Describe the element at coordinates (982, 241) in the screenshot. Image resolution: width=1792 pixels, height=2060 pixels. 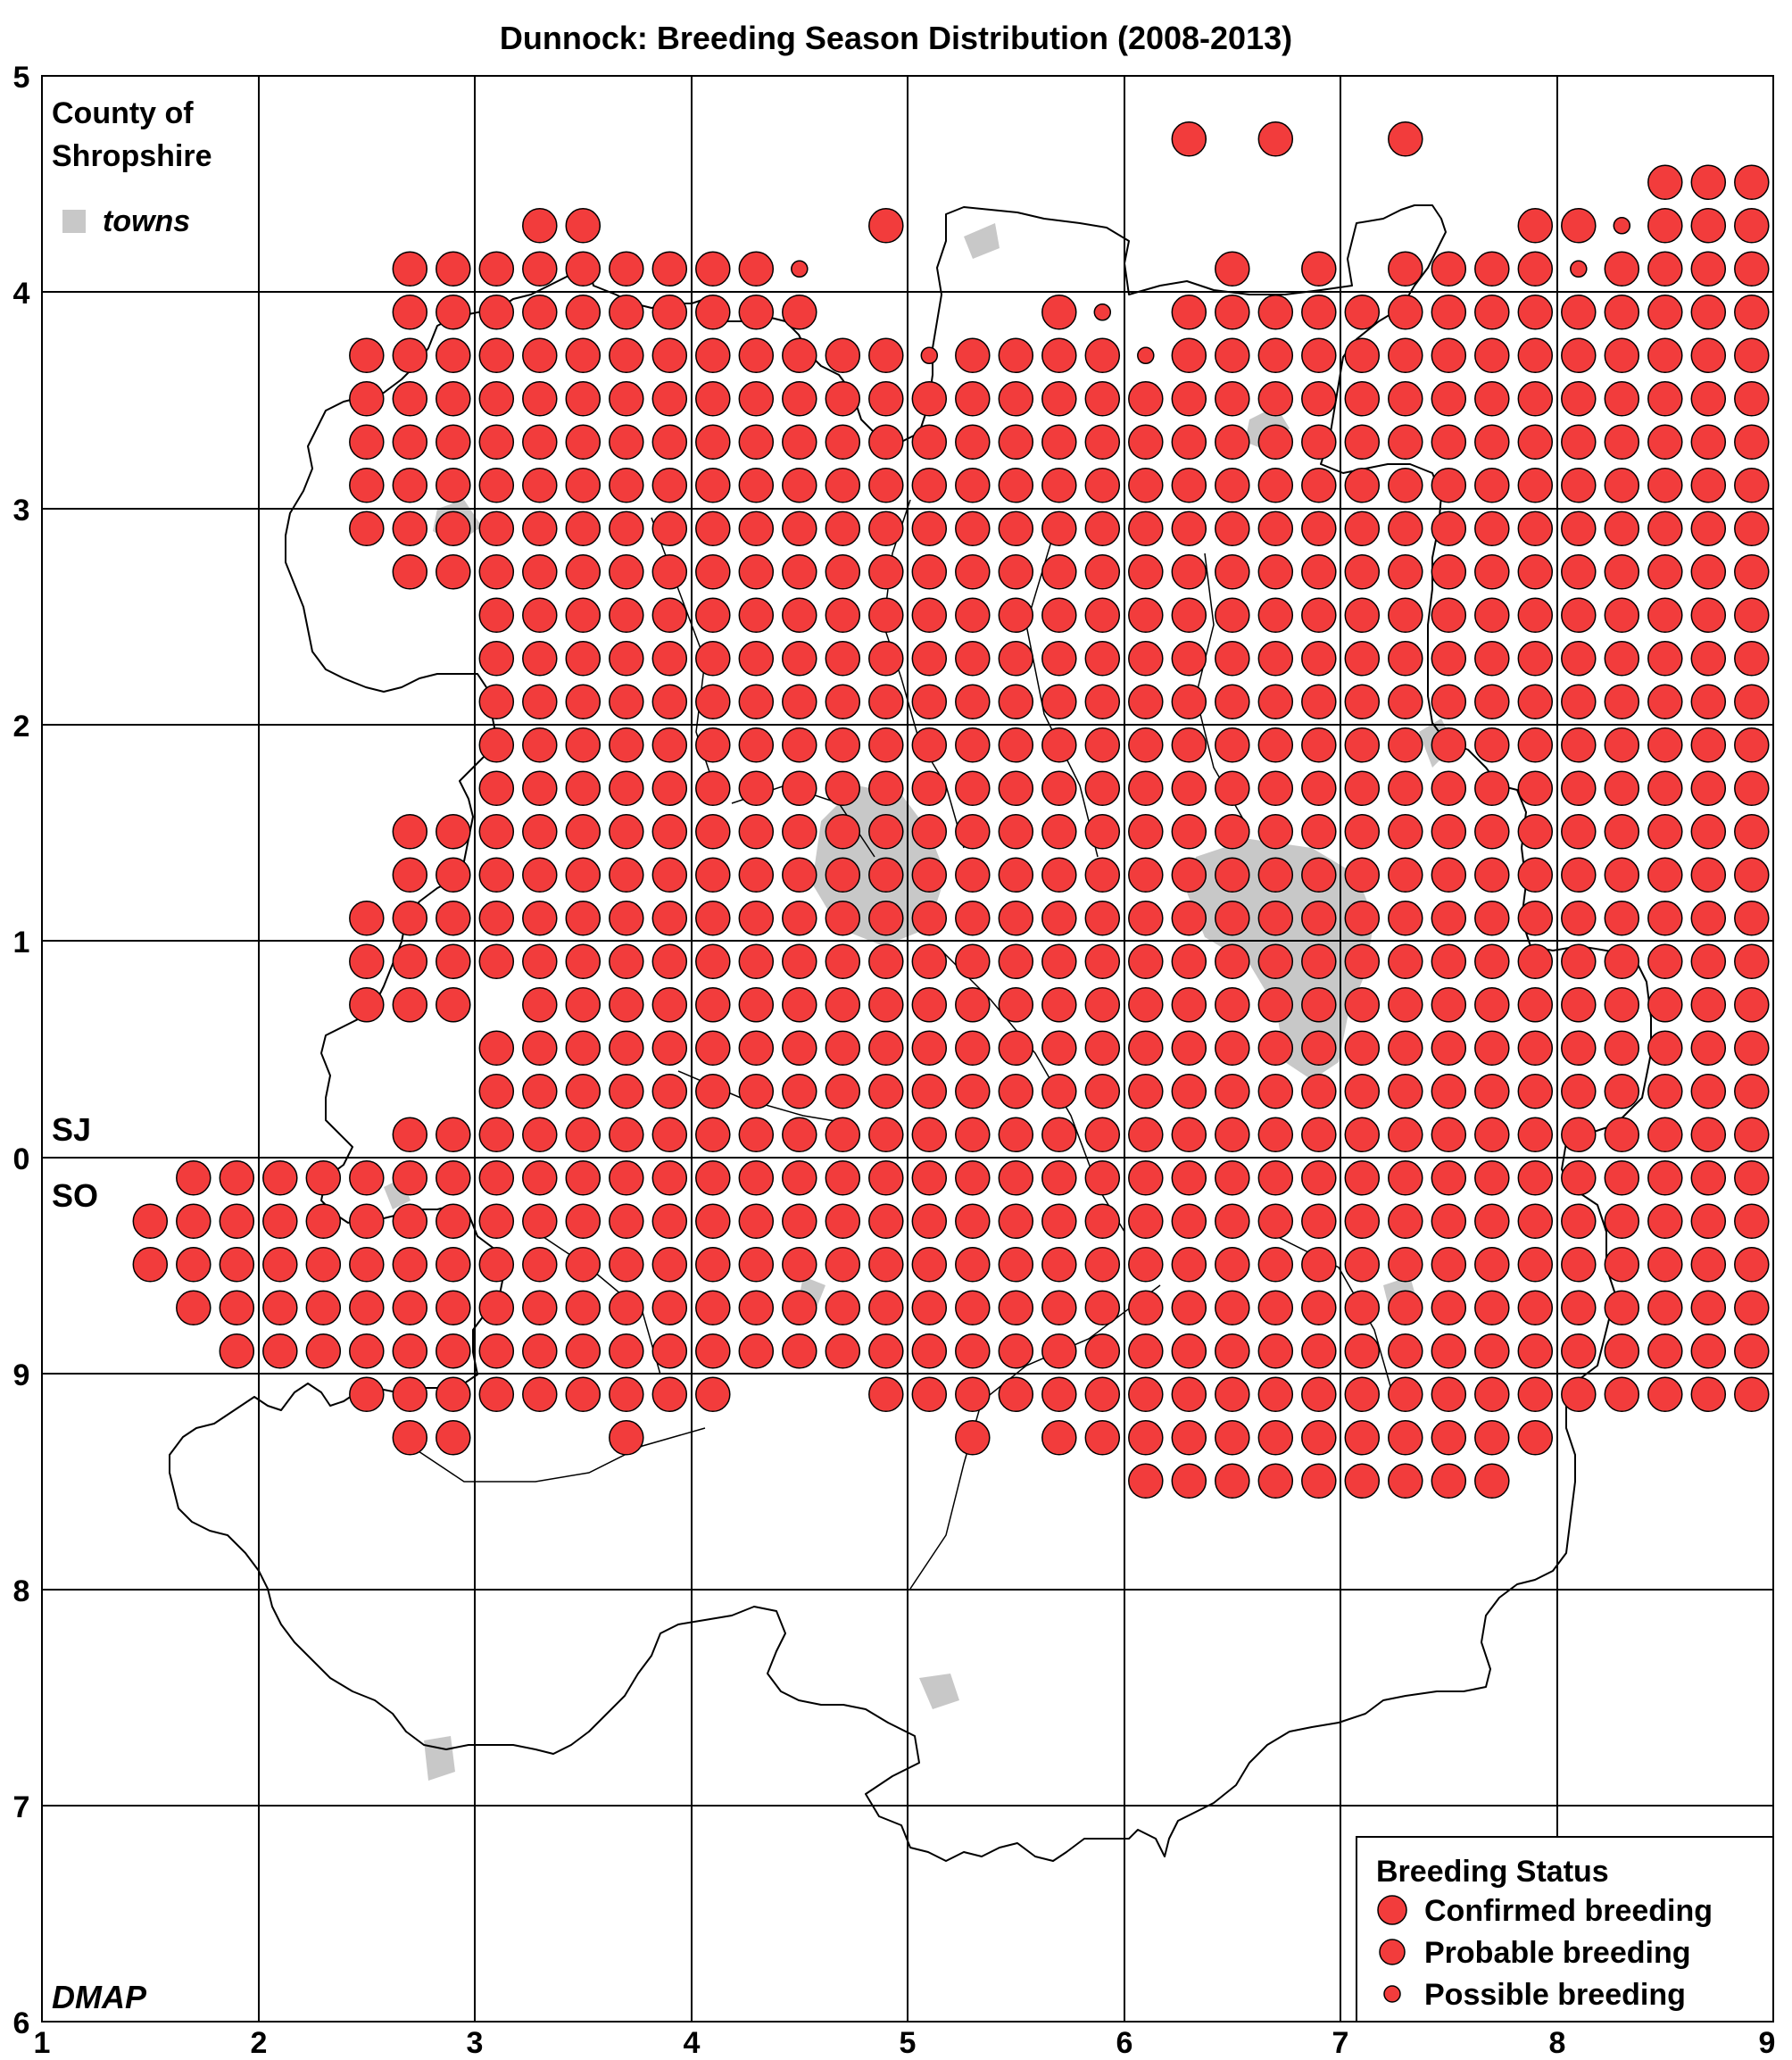
I see `town-area` at that location.